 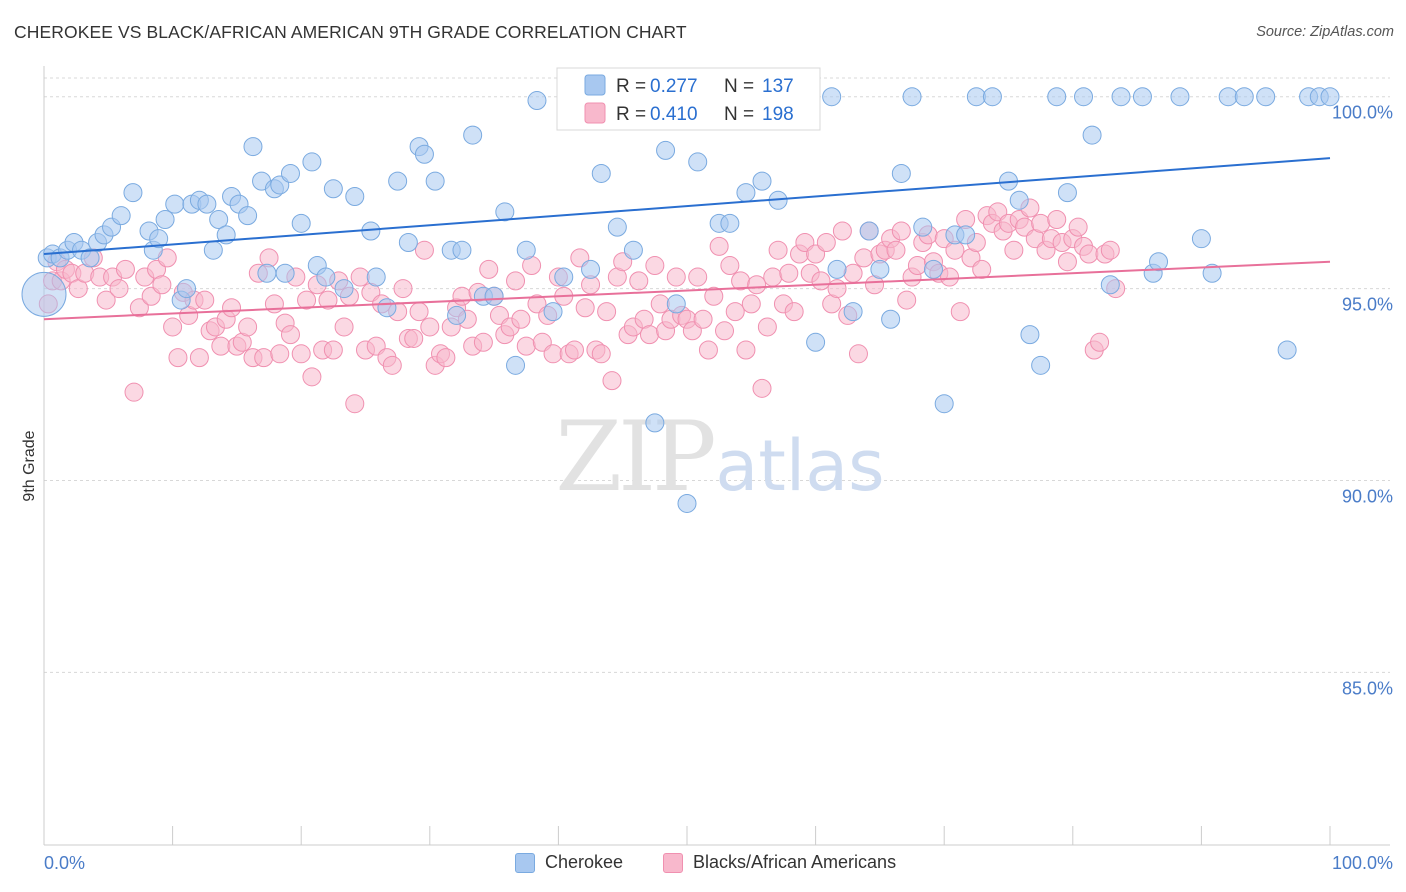 What do you see at coordinates (688, 99) in the screenshot?
I see `stats-legend-box: R = 0.277 N = 137 R = 0.410 N = 198` at bounding box center [688, 99].